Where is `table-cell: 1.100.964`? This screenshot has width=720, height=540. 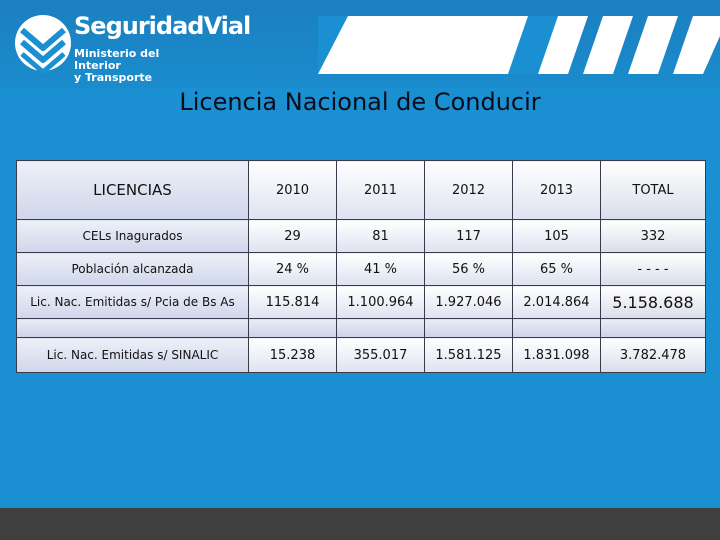
table-cell: 1.100.964 is located at coordinates (380, 302).